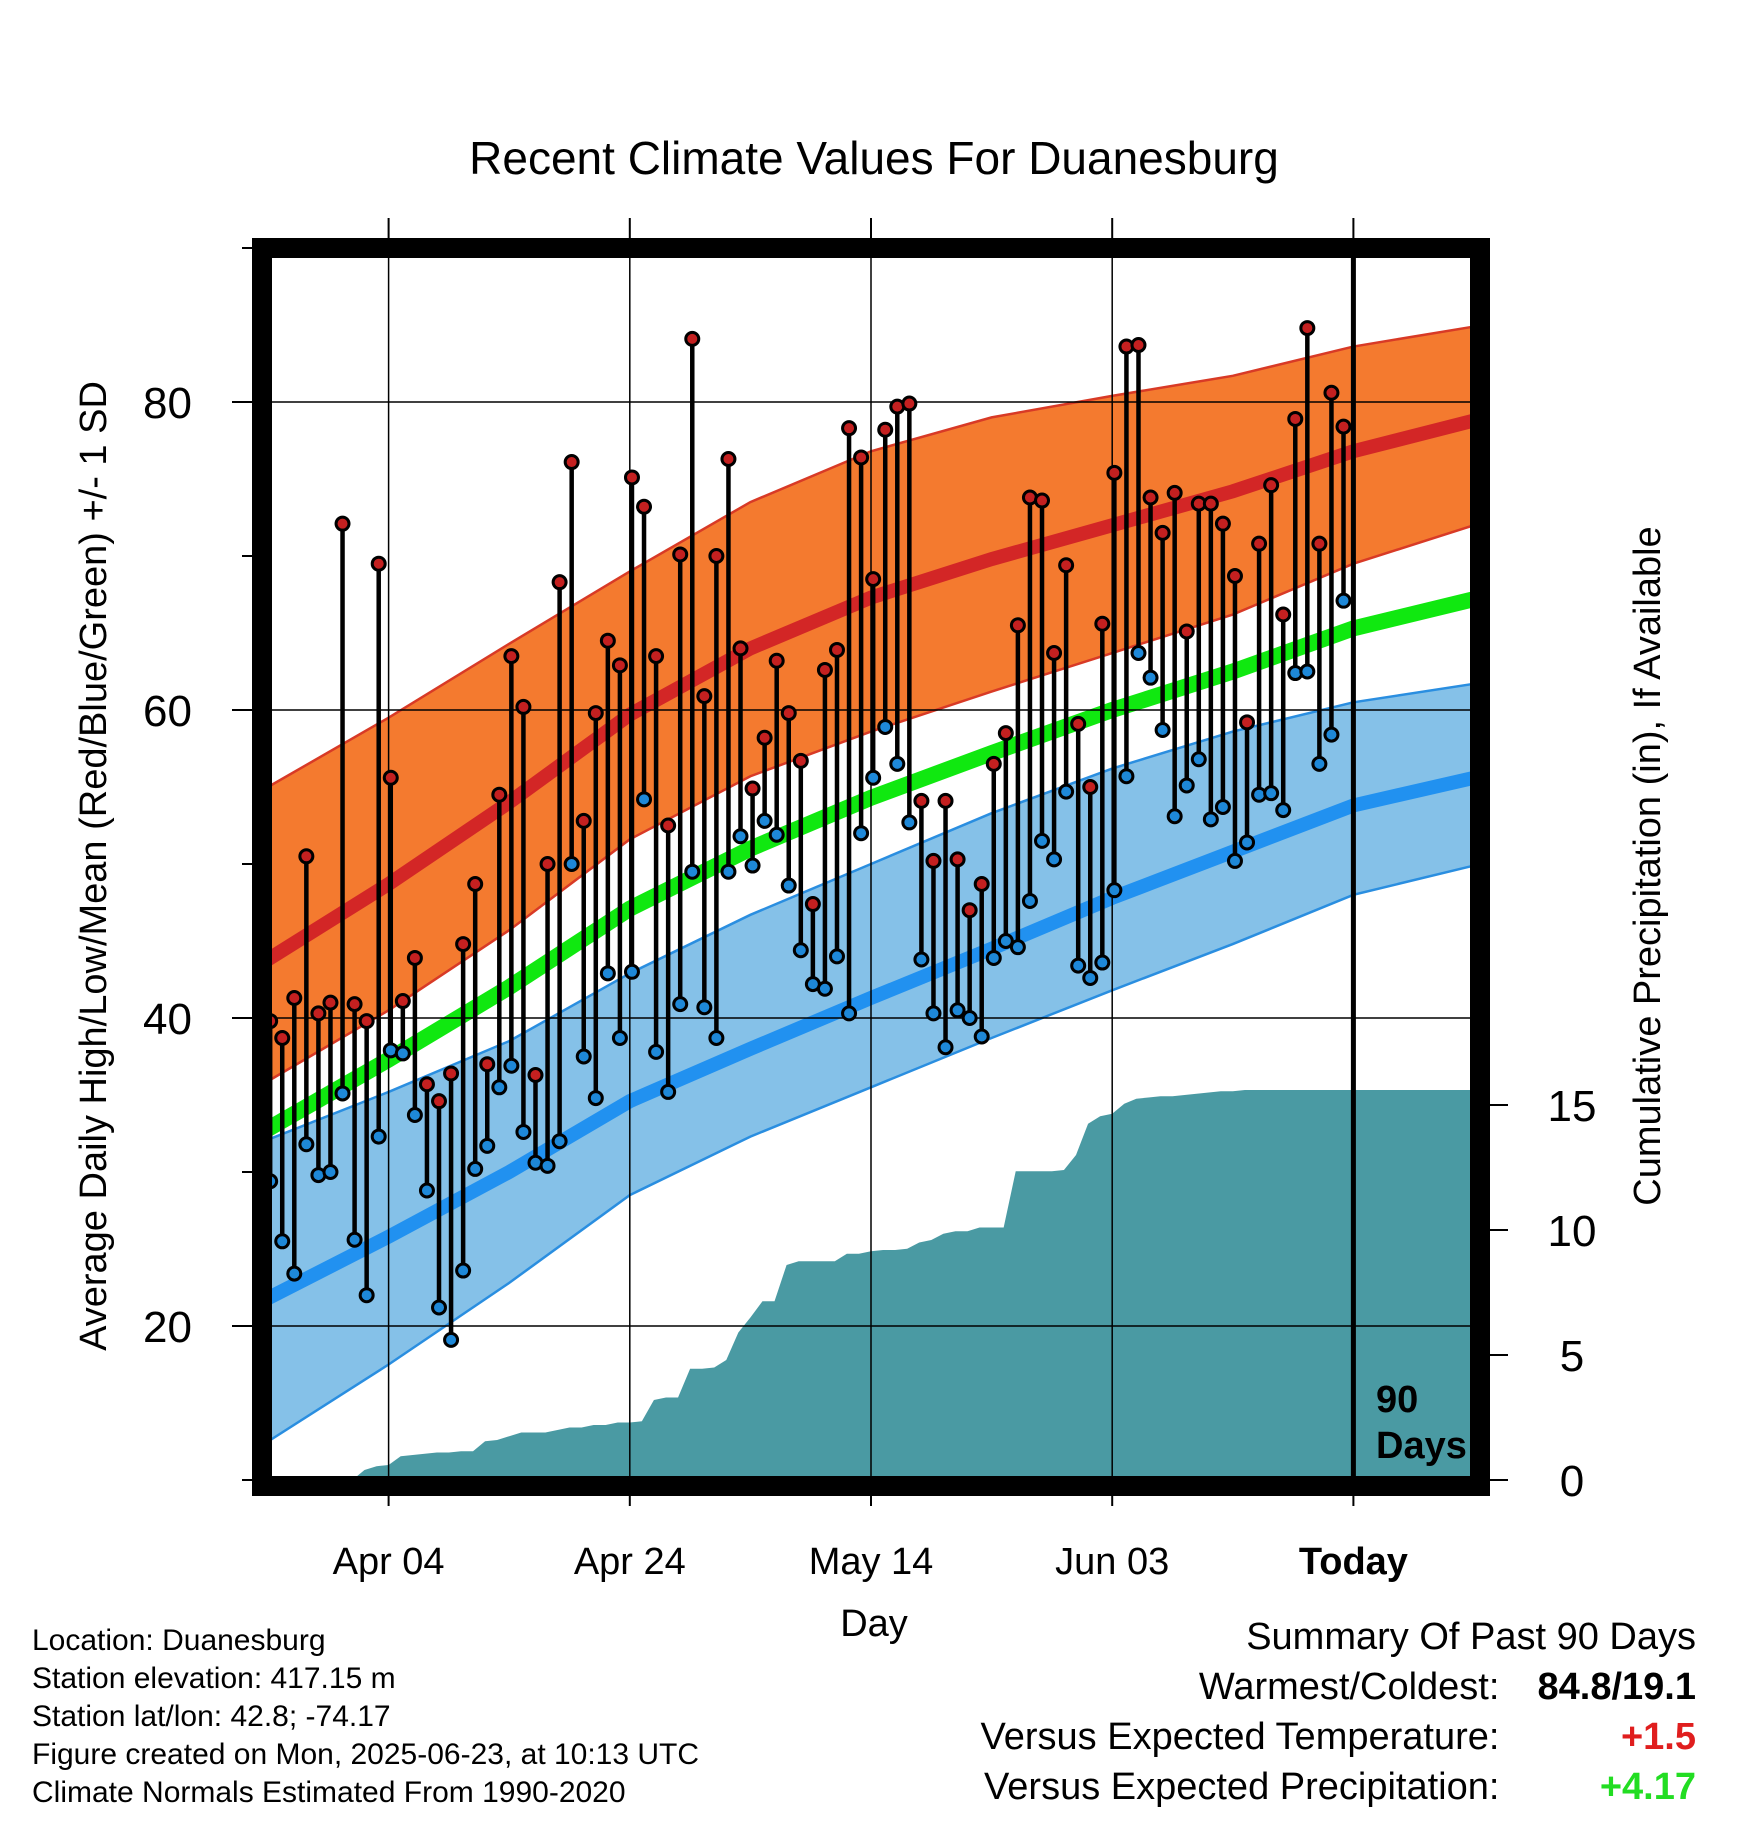  Describe the element at coordinates (389, 1562) in the screenshot. I see `x-tick-label: Apr 04` at that location.